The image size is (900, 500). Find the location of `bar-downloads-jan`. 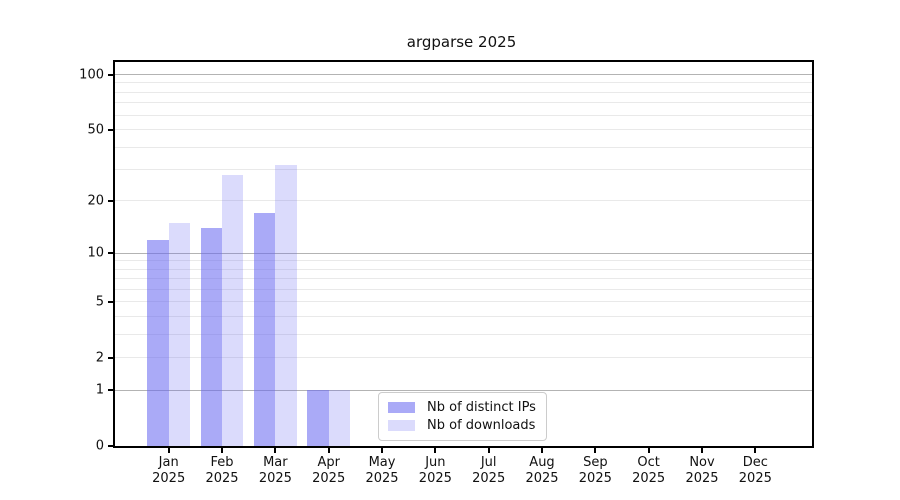

bar-downloads-jan is located at coordinates (179, 334).